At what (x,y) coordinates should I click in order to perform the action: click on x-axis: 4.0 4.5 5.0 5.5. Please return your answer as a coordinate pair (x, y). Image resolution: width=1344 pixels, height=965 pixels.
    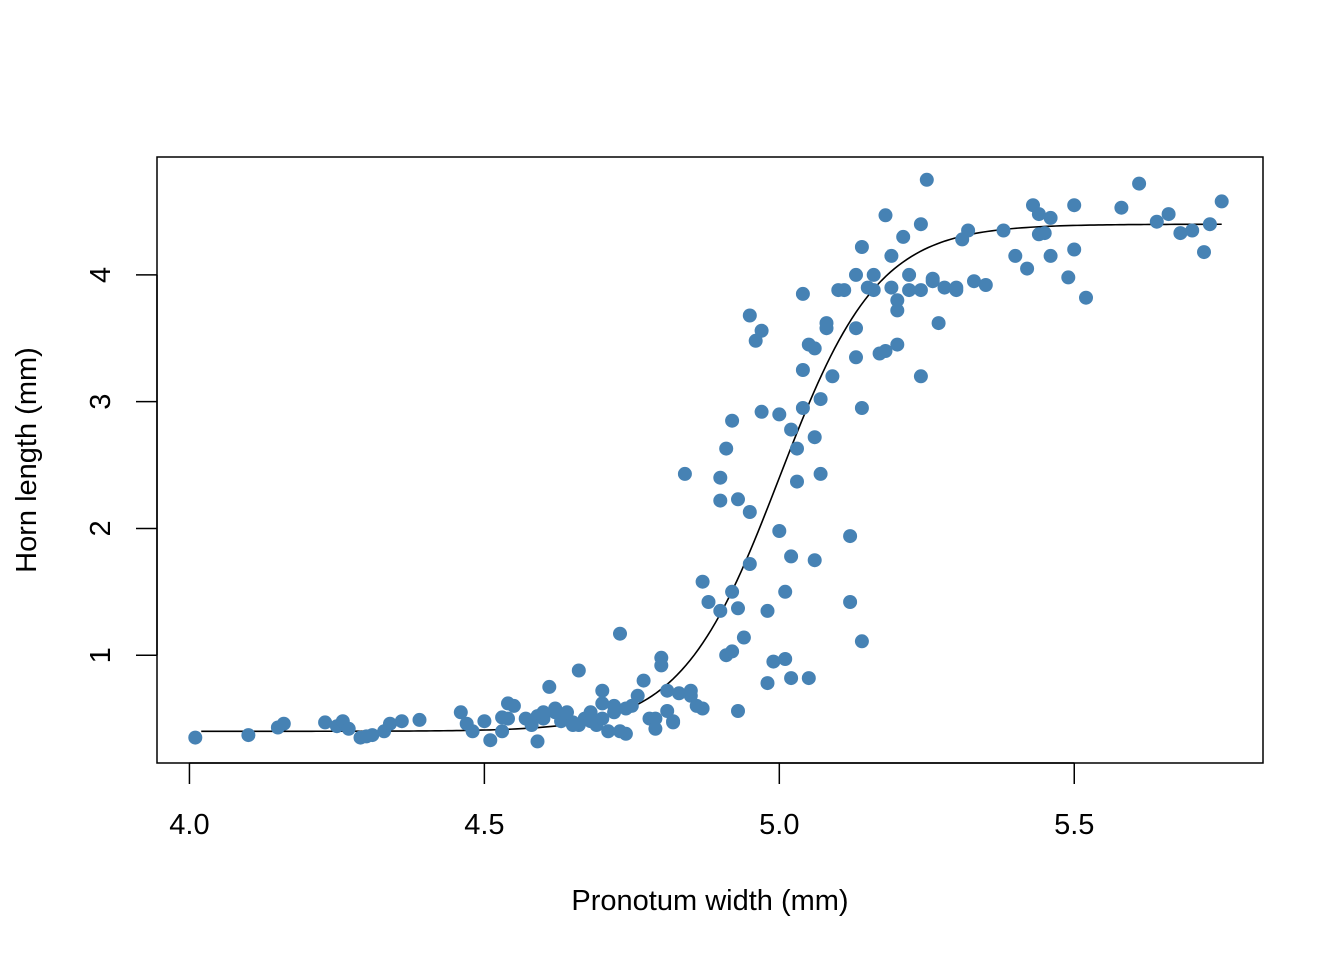
    Looking at the image, I should click on (631, 801).